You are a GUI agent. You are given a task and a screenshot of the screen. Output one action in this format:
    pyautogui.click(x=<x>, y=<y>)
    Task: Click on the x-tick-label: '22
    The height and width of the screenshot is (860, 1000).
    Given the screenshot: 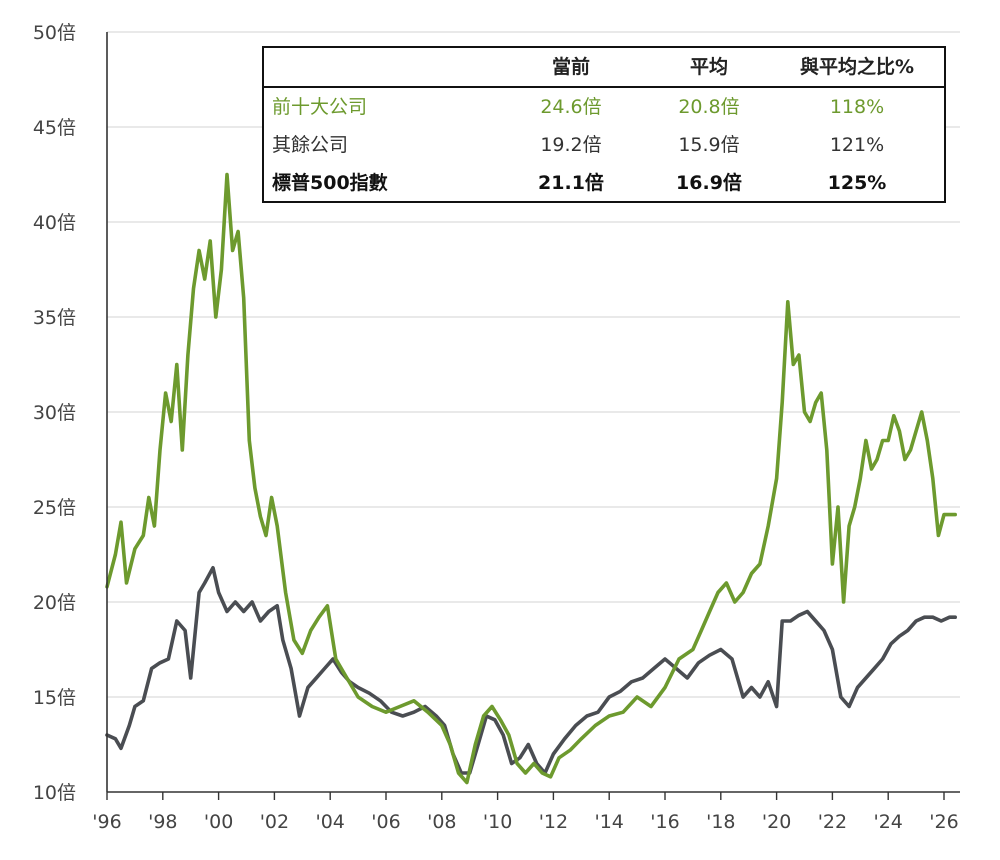 What is the action you would take?
    pyautogui.click(x=832, y=822)
    